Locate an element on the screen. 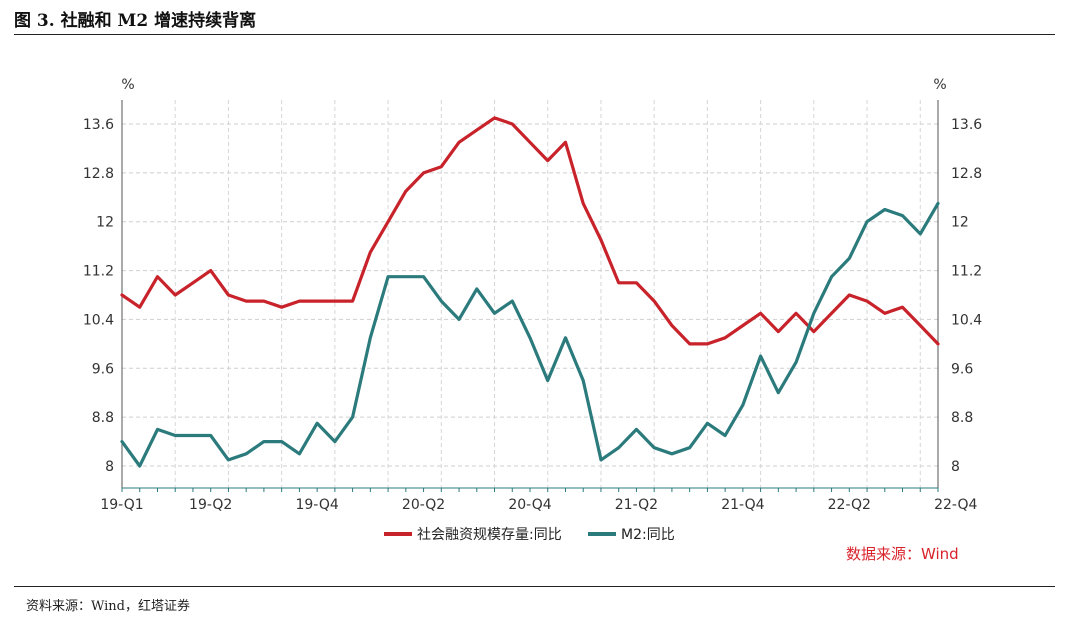 The height and width of the screenshot is (626, 1079). source-note: 资料来源：Wind，红塔证券 is located at coordinates (108, 606).